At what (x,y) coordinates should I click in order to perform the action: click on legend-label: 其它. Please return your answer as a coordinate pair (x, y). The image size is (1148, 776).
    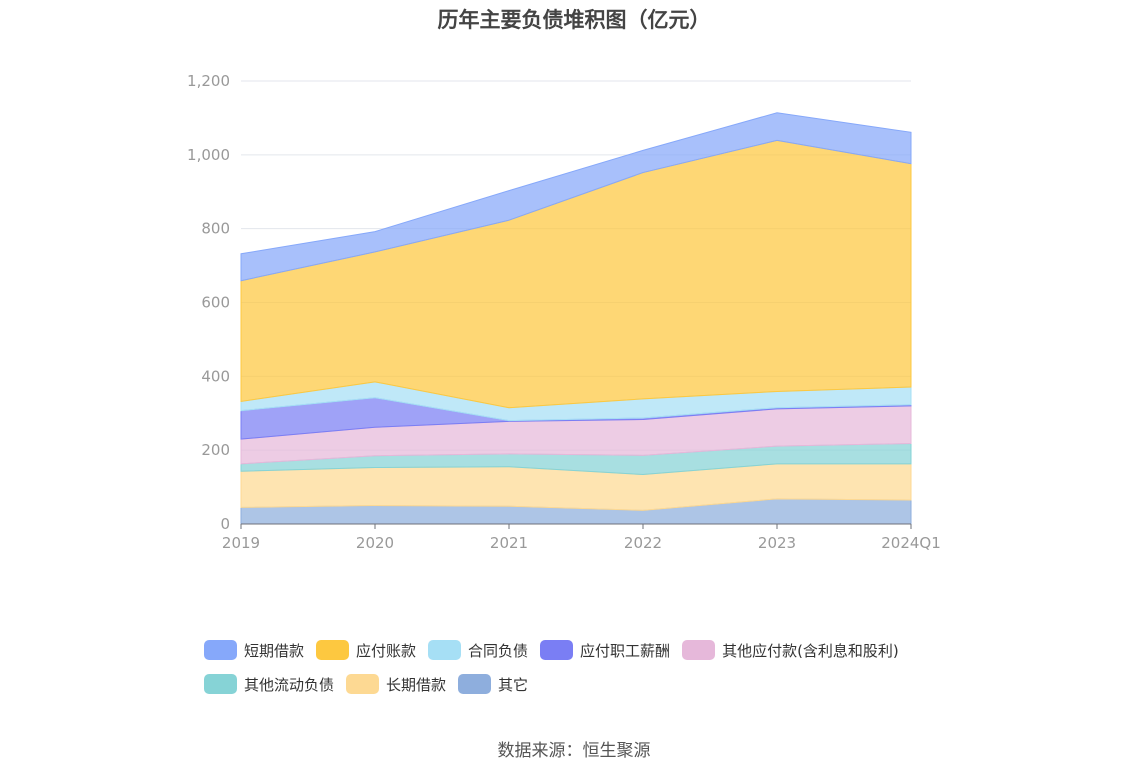
    Looking at the image, I should click on (513, 684).